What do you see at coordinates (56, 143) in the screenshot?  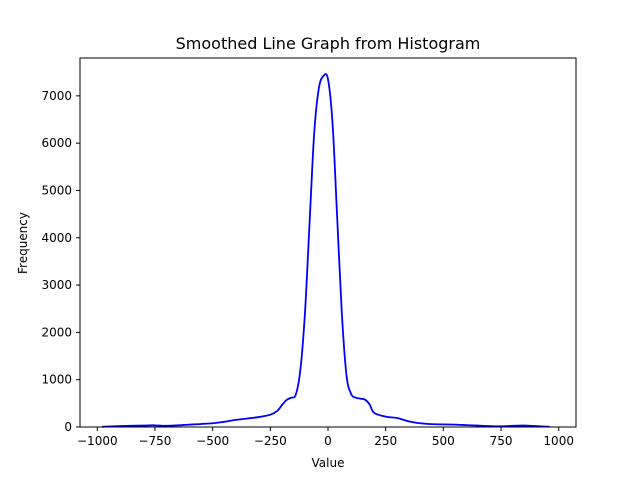 I see `y-tick-label: 6000` at bounding box center [56, 143].